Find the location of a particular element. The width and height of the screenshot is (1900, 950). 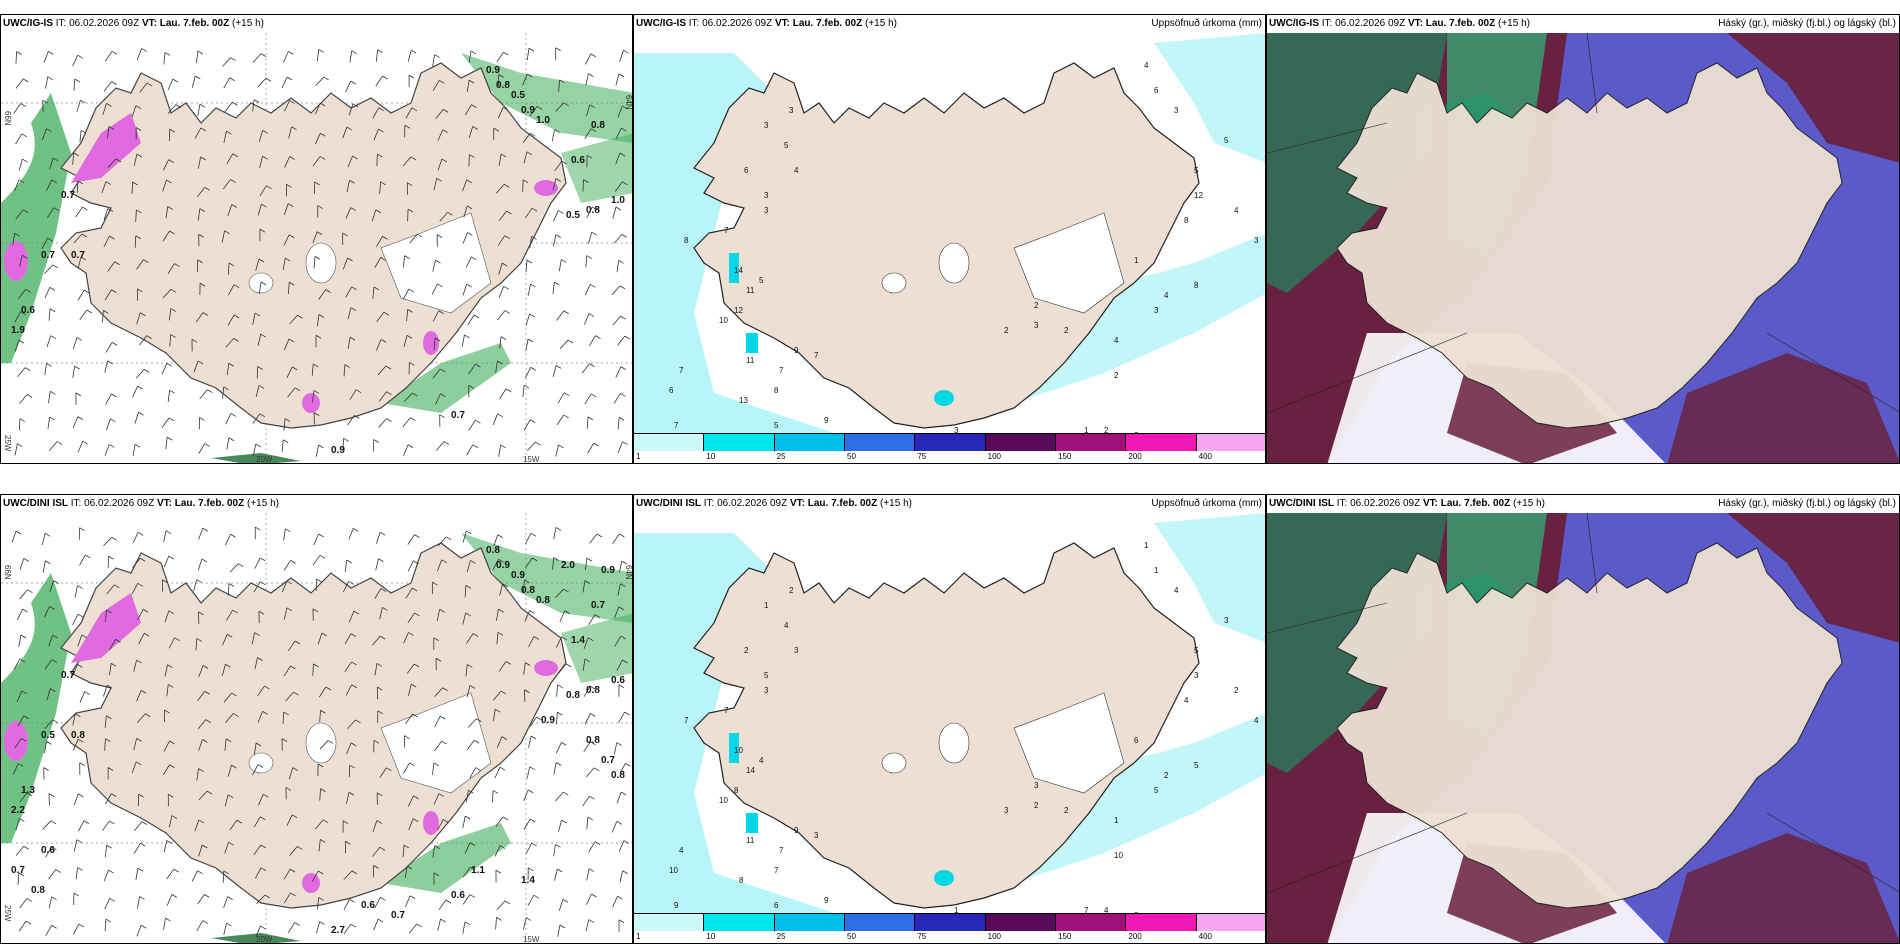

contour-label: 0.6 is located at coordinates (618, 680).